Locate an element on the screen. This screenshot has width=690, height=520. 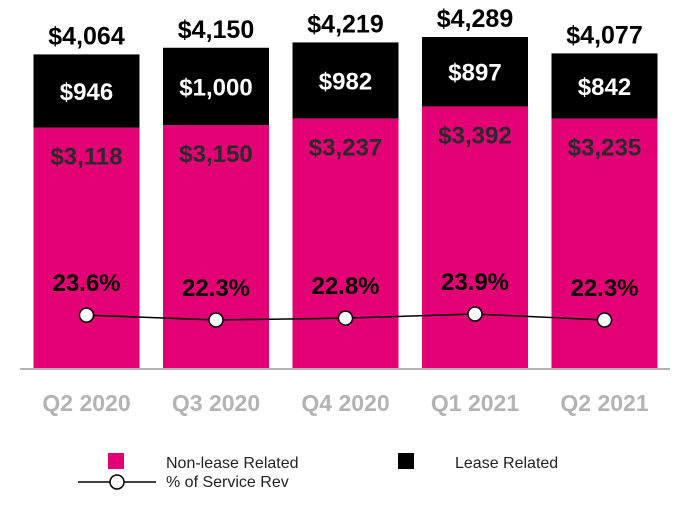
legend-swatch-non-lease is located at coordinates (116, 461).